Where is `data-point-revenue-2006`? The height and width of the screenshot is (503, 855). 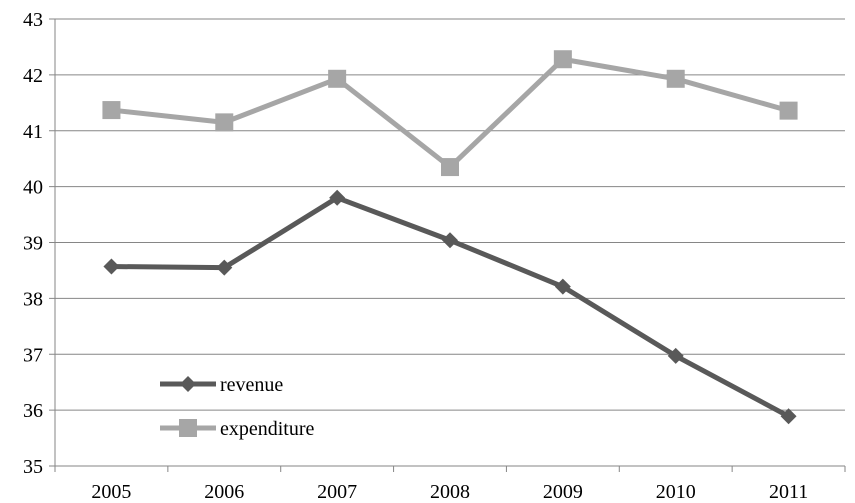 data-point-revenue-2006 is located at coordinates (224, 267).